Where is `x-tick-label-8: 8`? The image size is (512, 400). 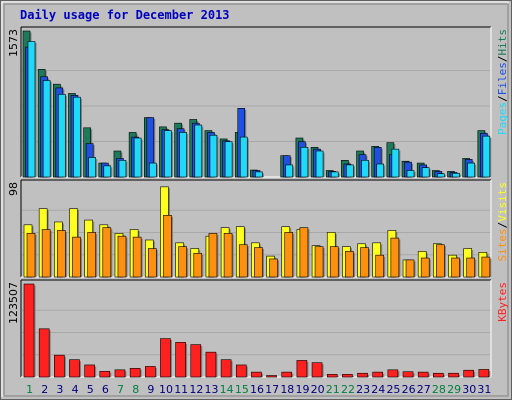 x-tick-label-8: 8 is located at coordinates (135, 389).